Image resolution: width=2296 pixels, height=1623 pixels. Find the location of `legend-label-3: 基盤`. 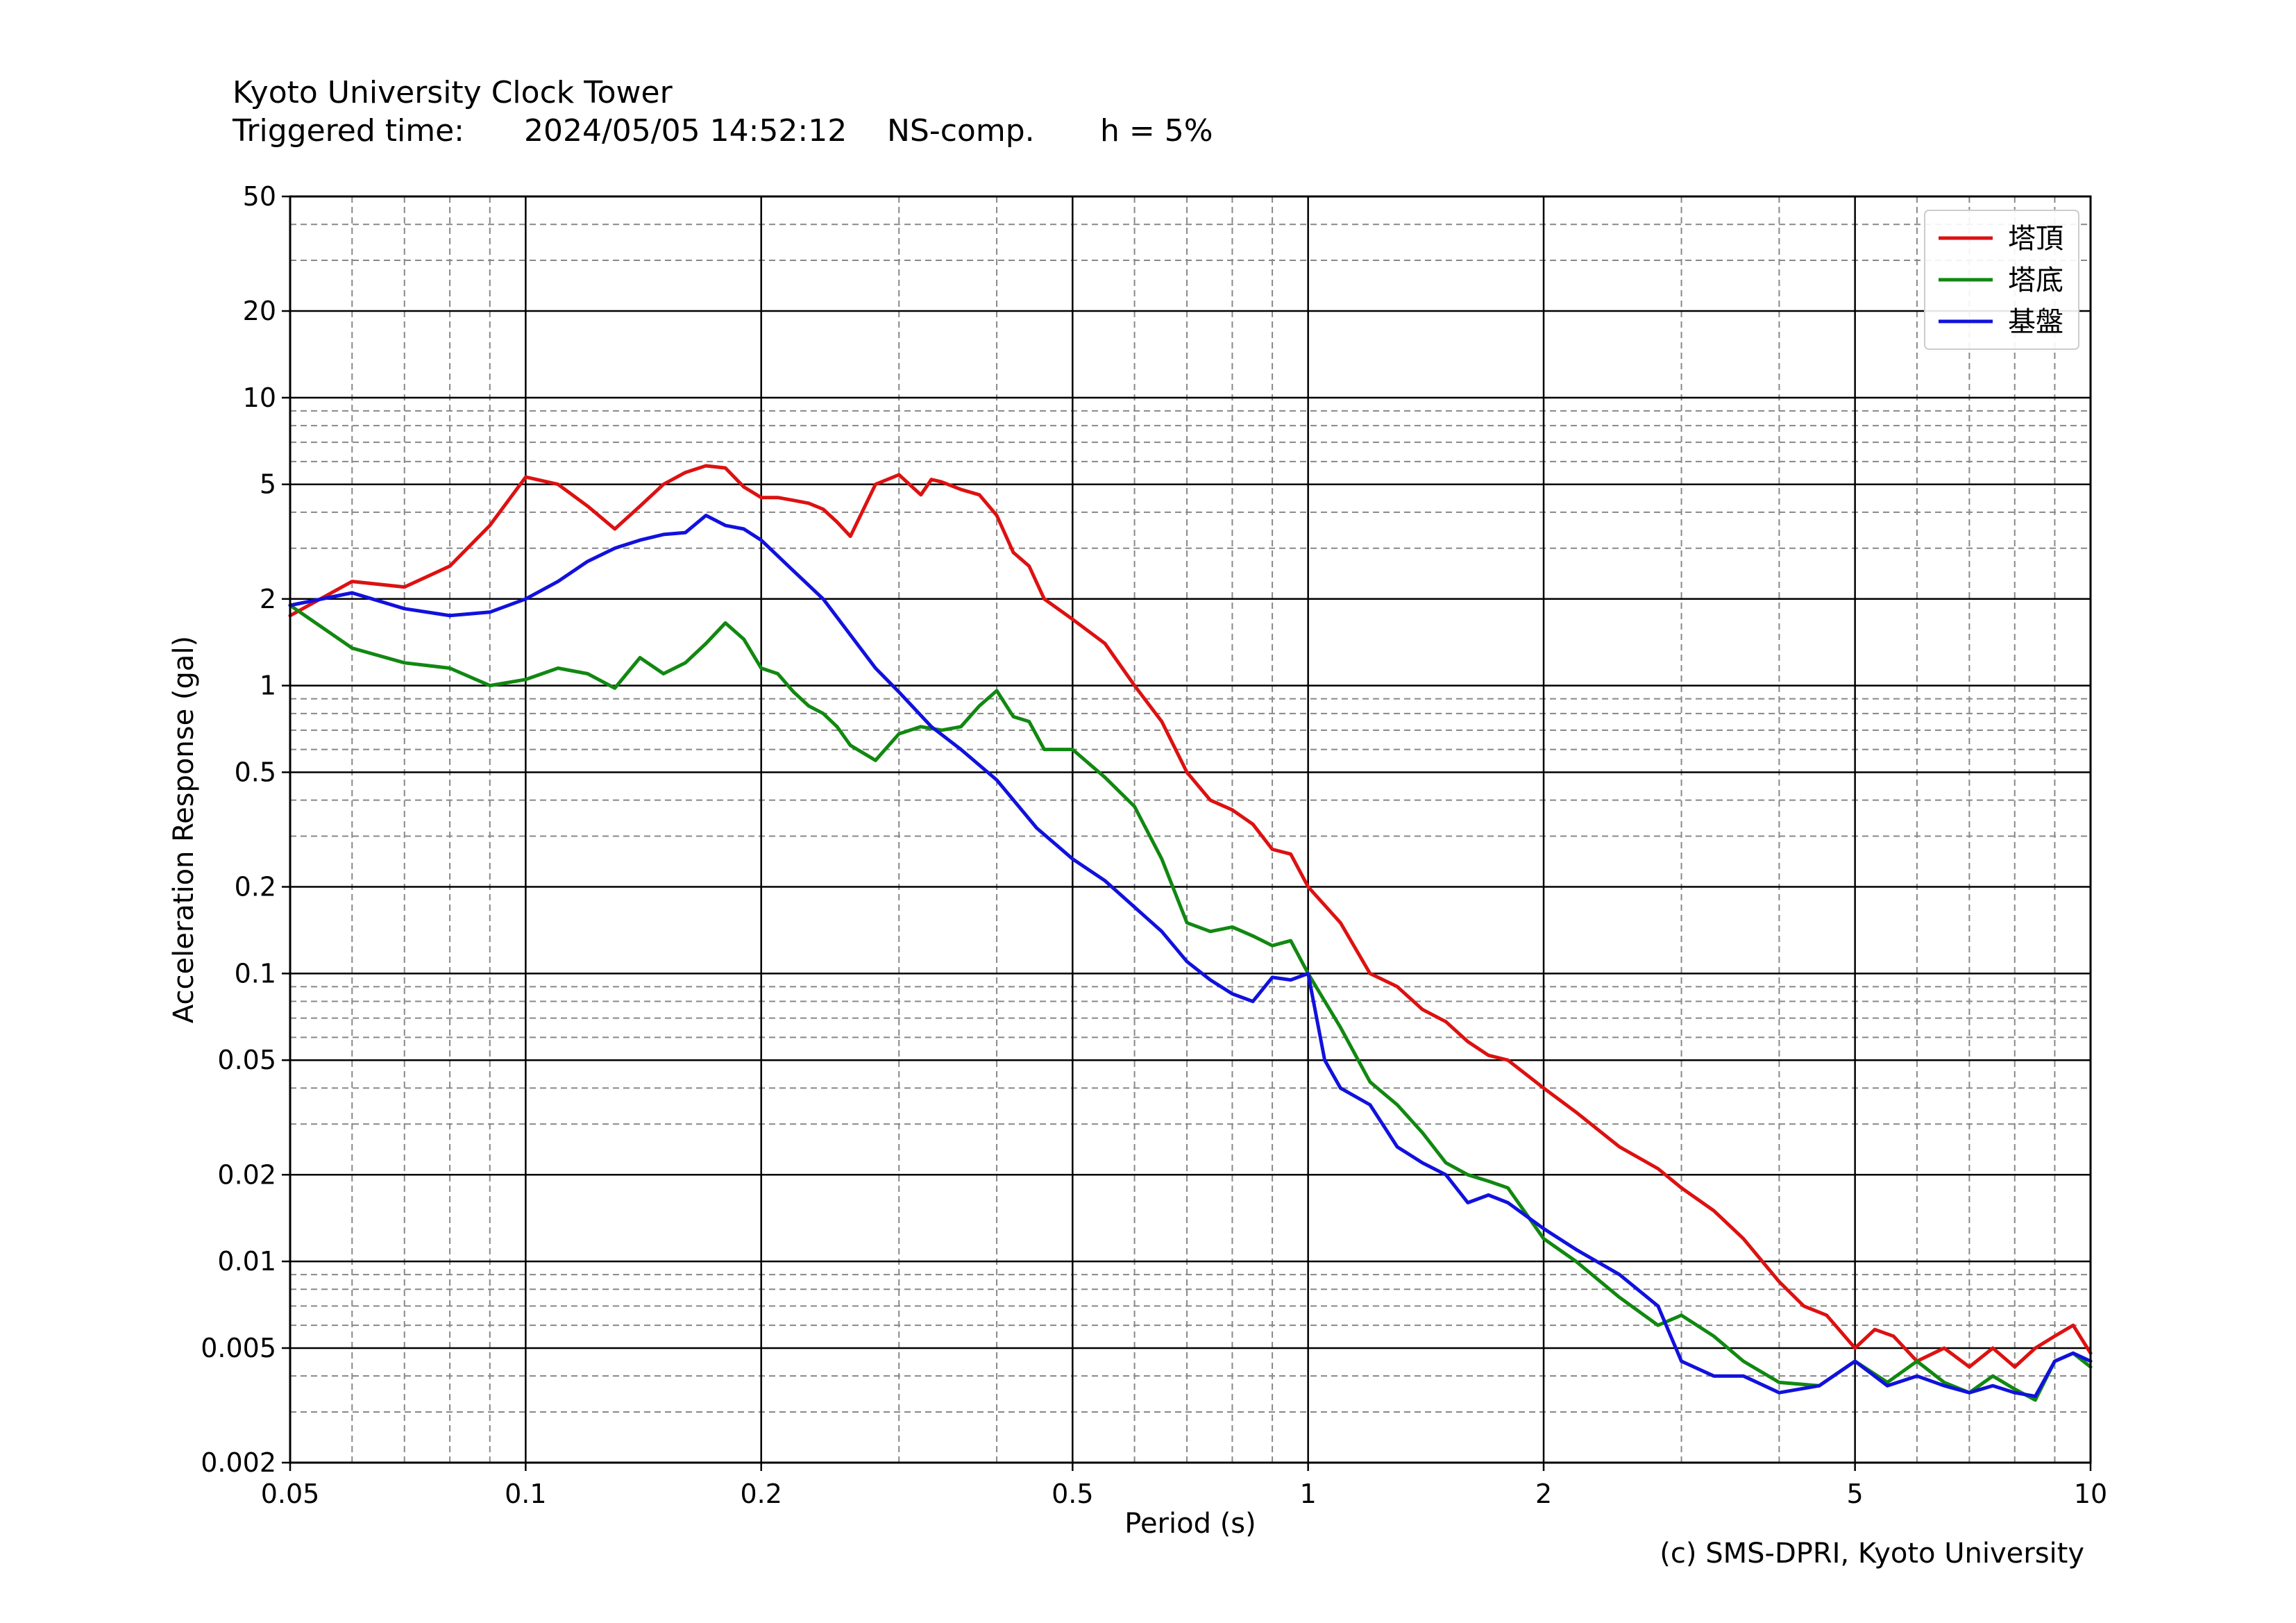

legend-label-3: 基盤 is located at coordinates (2036, 322).